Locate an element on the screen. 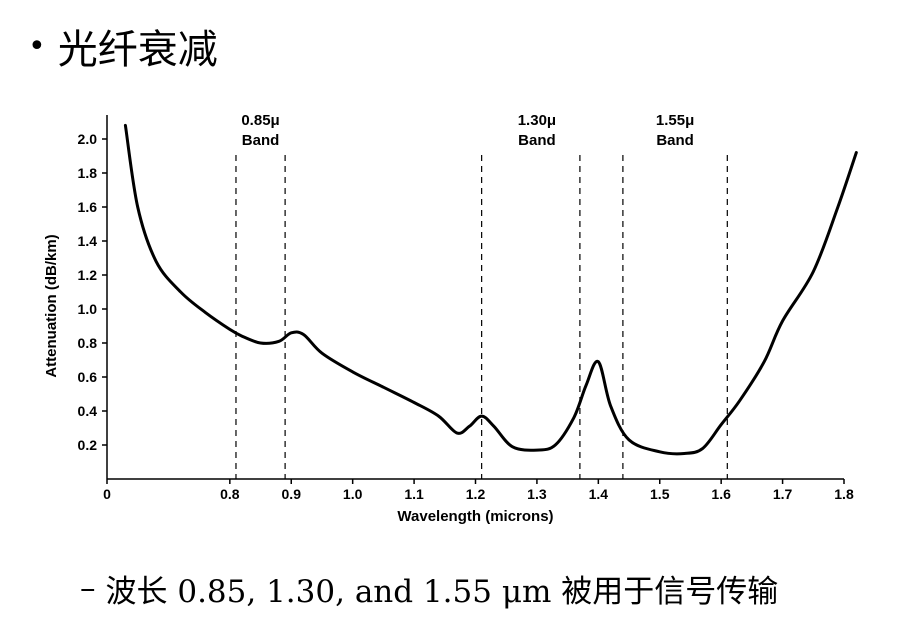 The height and width of the screenshot is (617, 904). band-wavelength-label: 1.30μ is located at coordinates (537, 120).